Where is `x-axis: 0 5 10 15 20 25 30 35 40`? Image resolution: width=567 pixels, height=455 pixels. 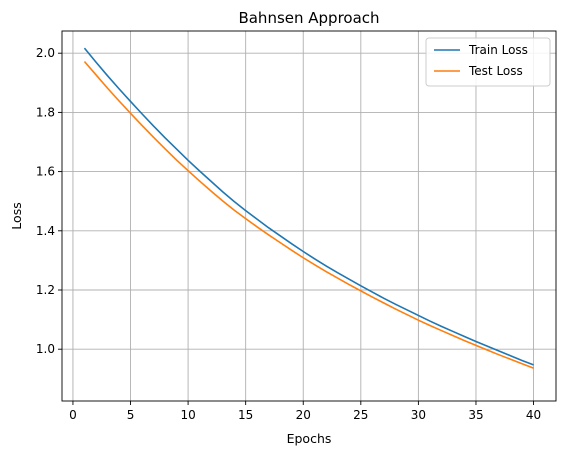 x-axis: 0 5 10 15 20 25 30 35 40 is located at coordinates (305, 411).